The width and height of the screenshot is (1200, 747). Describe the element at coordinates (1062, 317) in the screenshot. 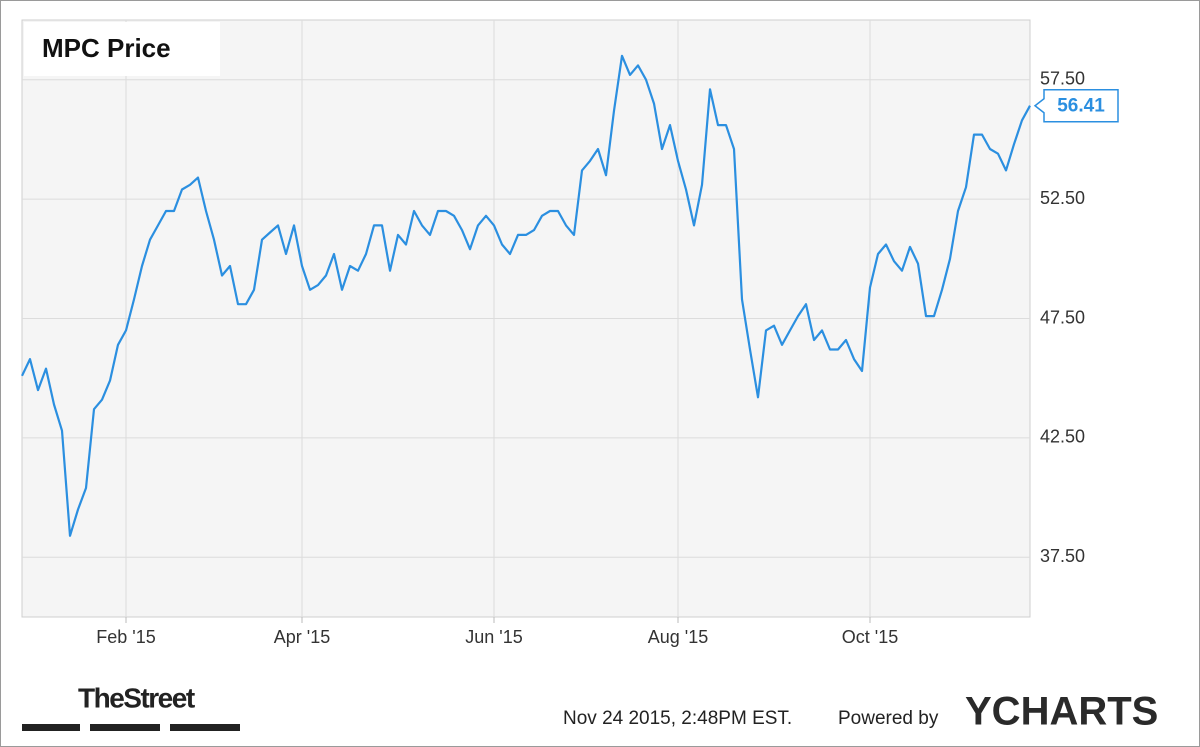

I see `y-tick-label: 47.50` at that location.